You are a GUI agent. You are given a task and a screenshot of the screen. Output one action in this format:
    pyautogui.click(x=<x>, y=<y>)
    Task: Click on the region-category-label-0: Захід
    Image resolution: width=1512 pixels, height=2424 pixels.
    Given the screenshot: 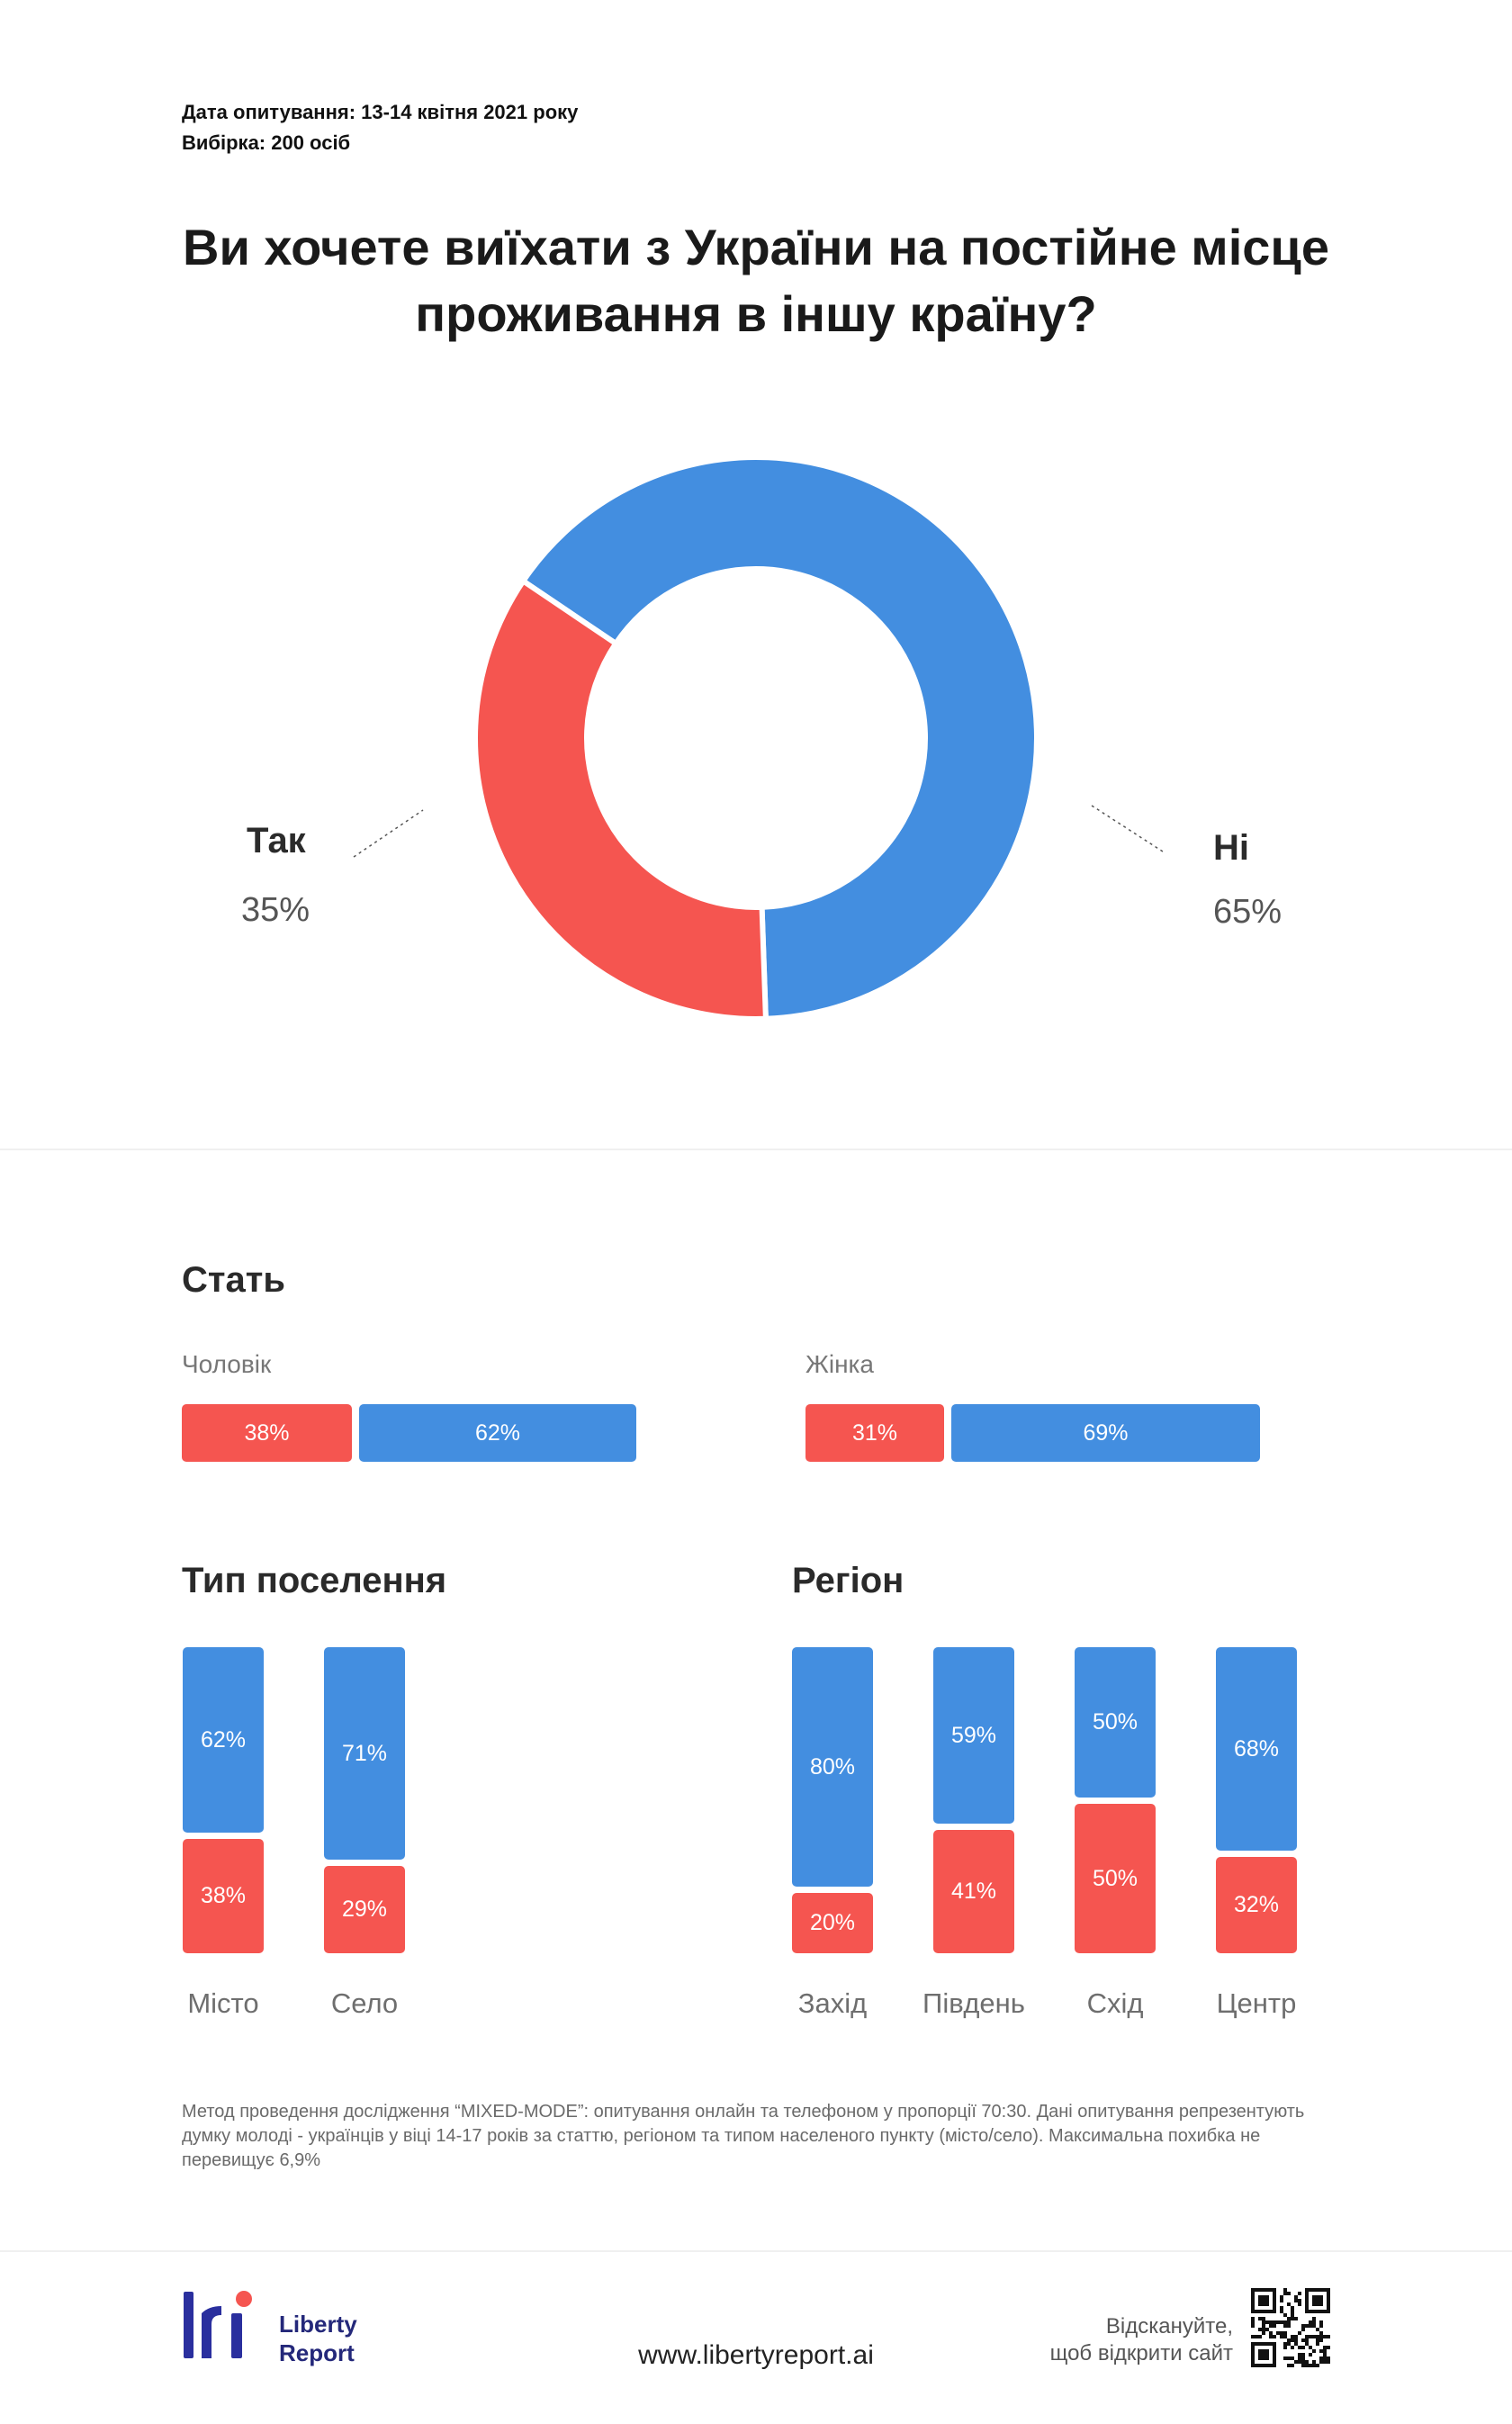 What is the action you would take?
    pyautogui.click(x=832, y=2003)
    